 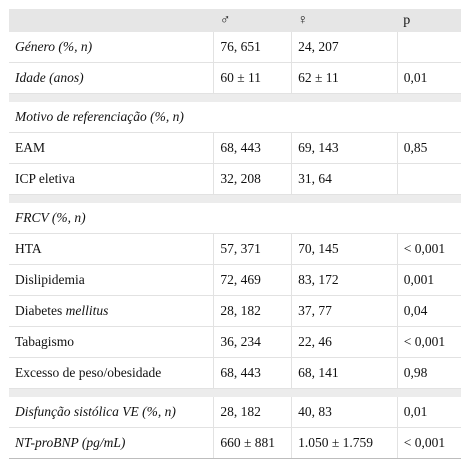 I want to click on table-row: Tabagismo 36, 234 22, 46 < 0,001, so click(x=235, y=342).